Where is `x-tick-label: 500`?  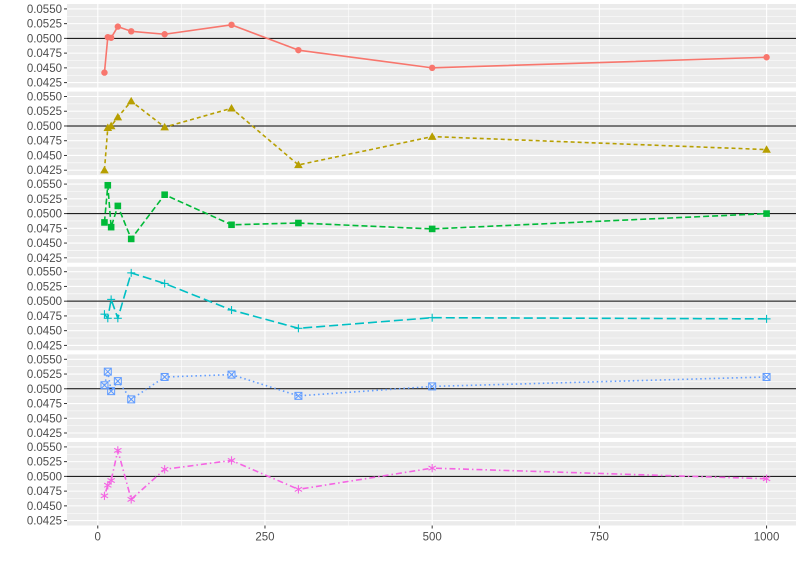
x-tick-label: 500 is located at coordinates (432, 538).